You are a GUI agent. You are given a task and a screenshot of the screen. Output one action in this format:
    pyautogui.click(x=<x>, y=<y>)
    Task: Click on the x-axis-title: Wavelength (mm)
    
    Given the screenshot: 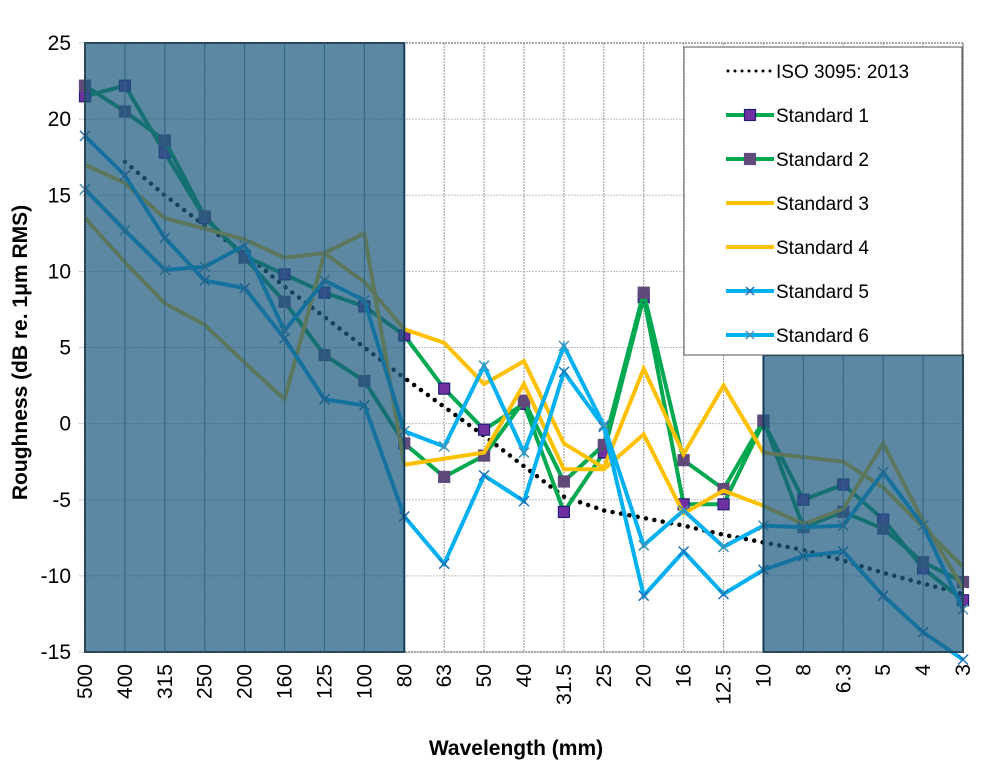 What is the action you would take?
    pyautogui.click(x=516, y=748)
    